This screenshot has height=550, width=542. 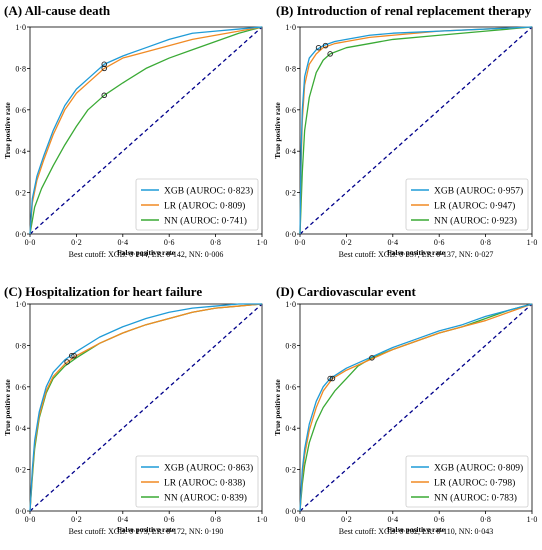 What do you see at coordinates (205, 498) in the screenshot?
I see `legend-entry-nn: NN (AUROC: 0·839)` at bounding box center [205, 498].